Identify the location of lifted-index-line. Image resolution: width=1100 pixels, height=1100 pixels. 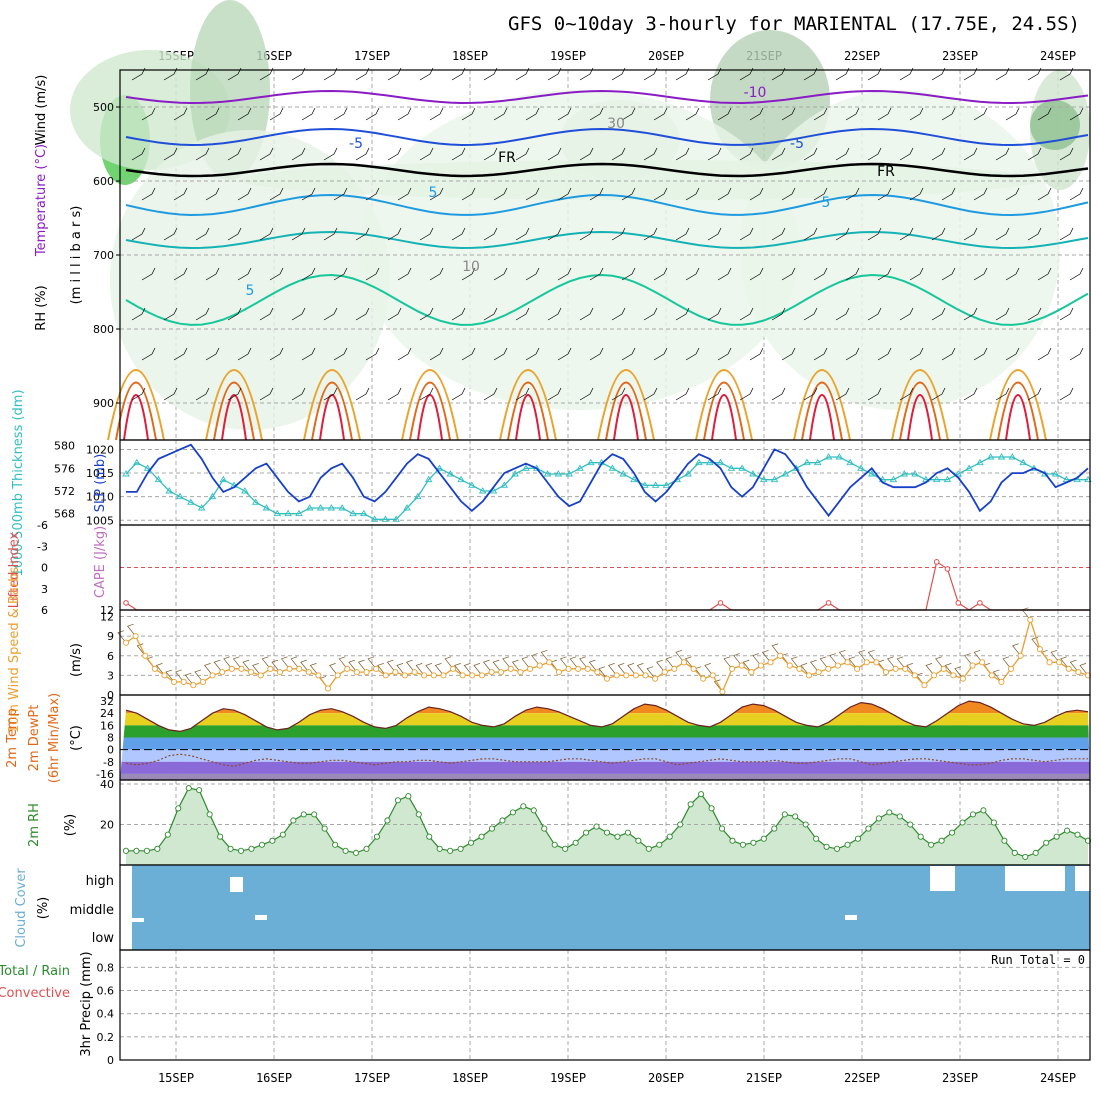
(606, 585).